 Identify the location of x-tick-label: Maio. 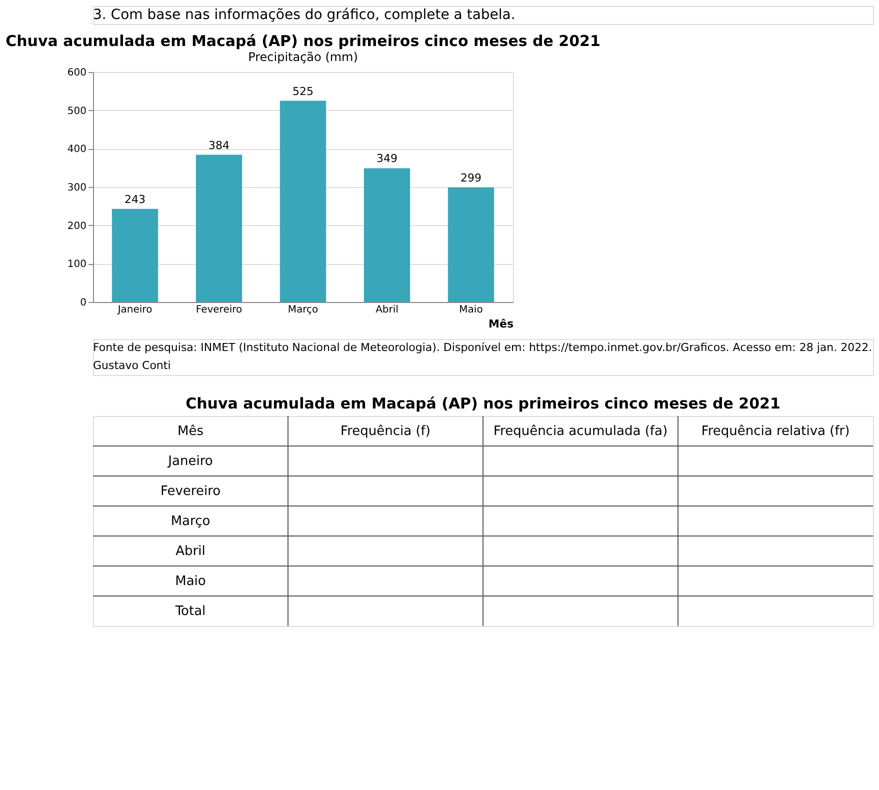
(471, 310).